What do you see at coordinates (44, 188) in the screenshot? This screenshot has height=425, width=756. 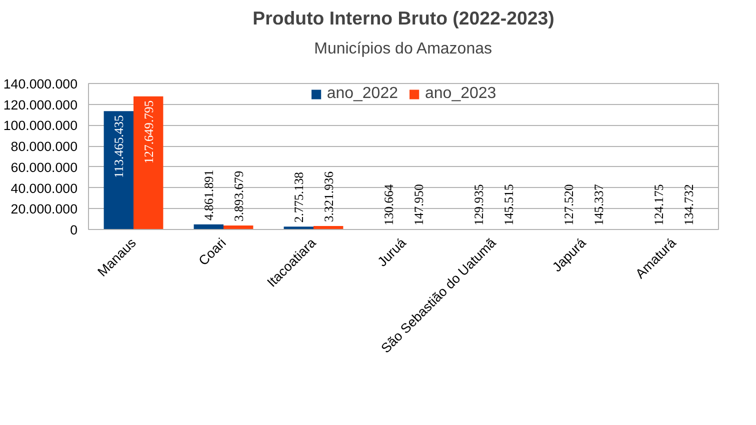 I see `y-tick-label: 40.000.000` at bounding box center [44, 188].